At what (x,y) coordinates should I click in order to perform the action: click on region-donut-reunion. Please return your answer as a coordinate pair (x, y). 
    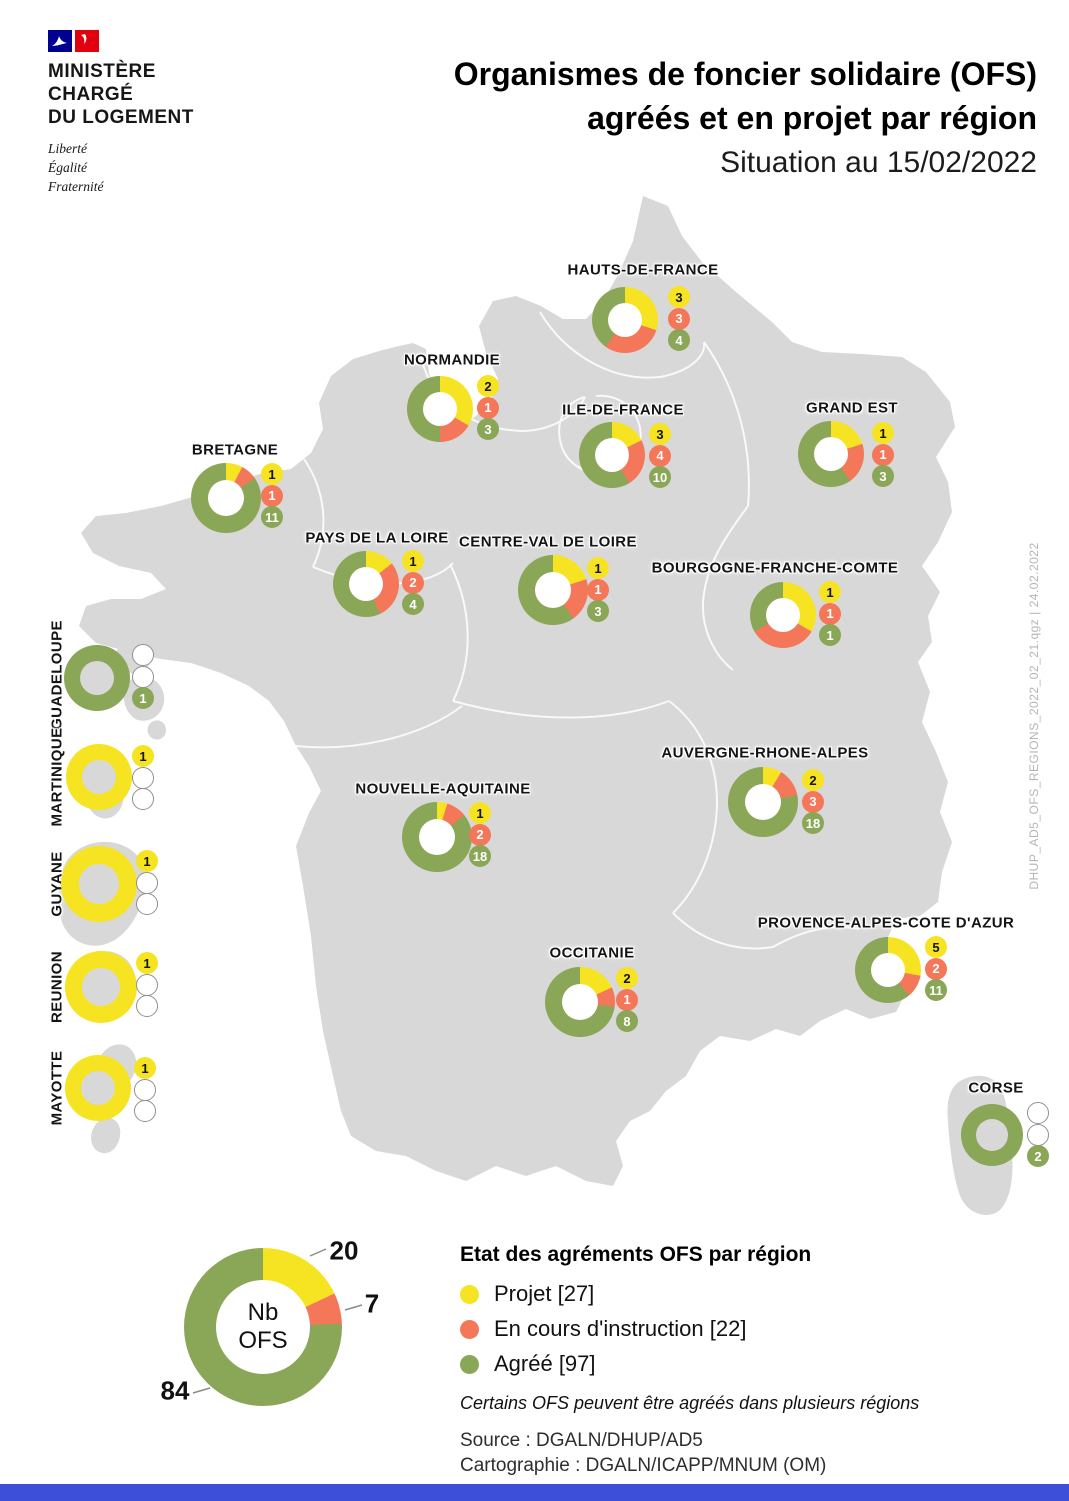
    Looking at the image, I should click on (101, 987).